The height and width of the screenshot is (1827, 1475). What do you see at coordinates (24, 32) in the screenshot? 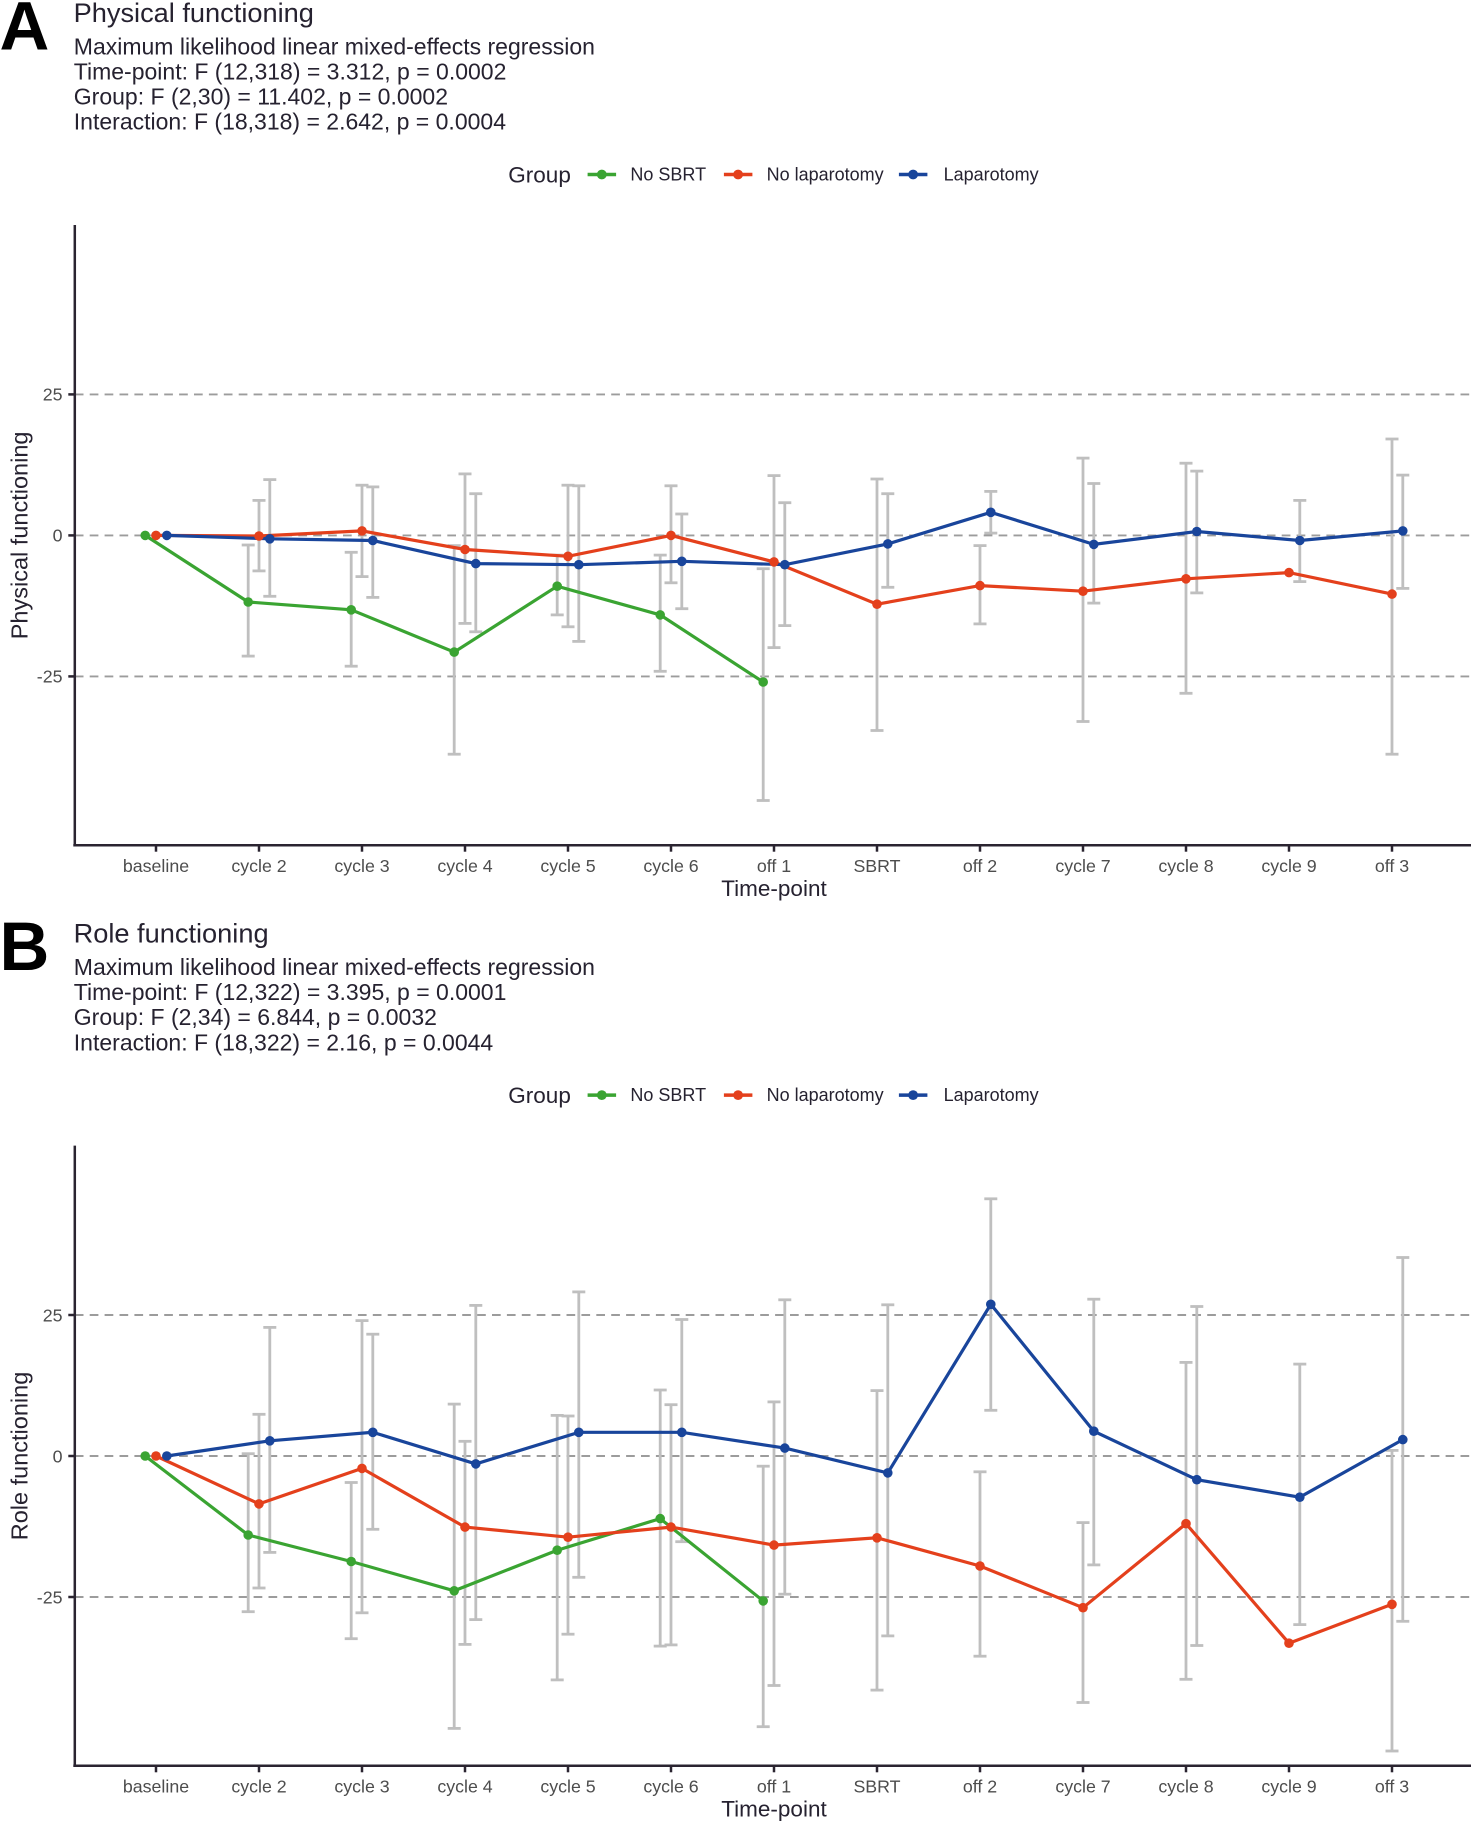
I see `svg-text: A` at bounding box center [24, 32].